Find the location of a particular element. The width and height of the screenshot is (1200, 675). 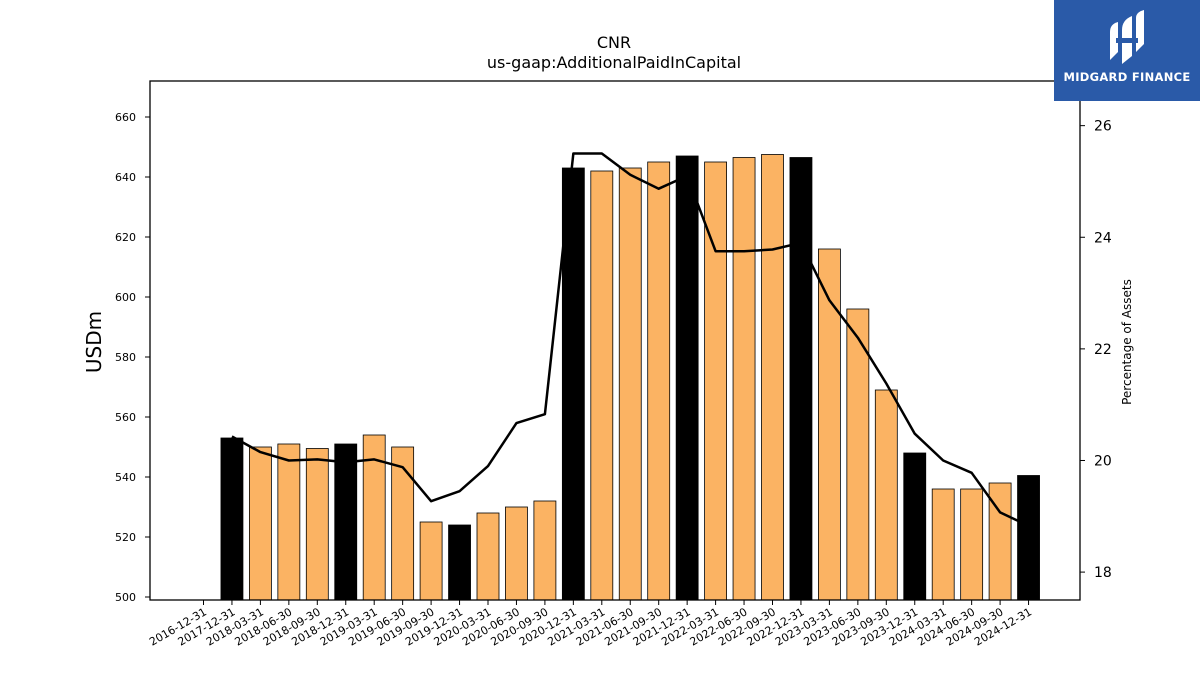

chart-subtitle: us-gaap:AdditionalPaidInCapital is located at coordinates (614, 62).